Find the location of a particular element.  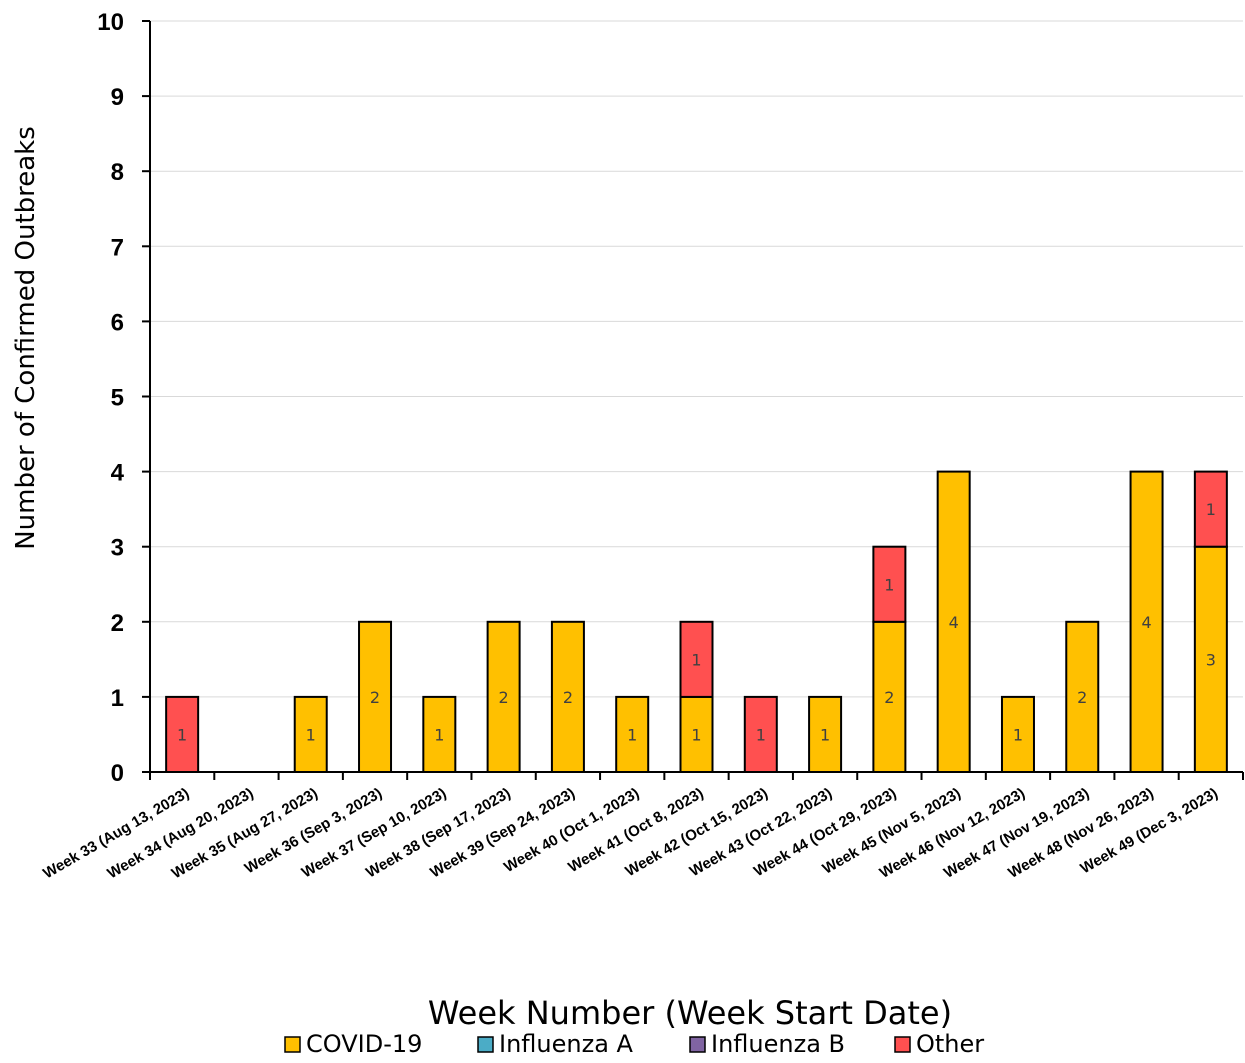

y-tick-label: 1 is located at coordinates (117, 698).